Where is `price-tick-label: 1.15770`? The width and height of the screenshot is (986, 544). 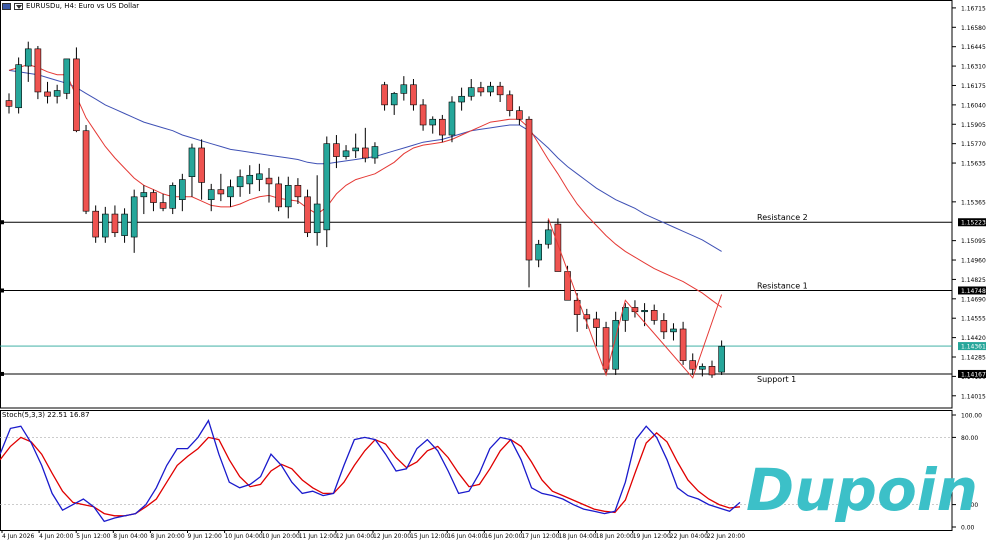 price-tick-label: 1.15770 is located at coordinates (973, 144).